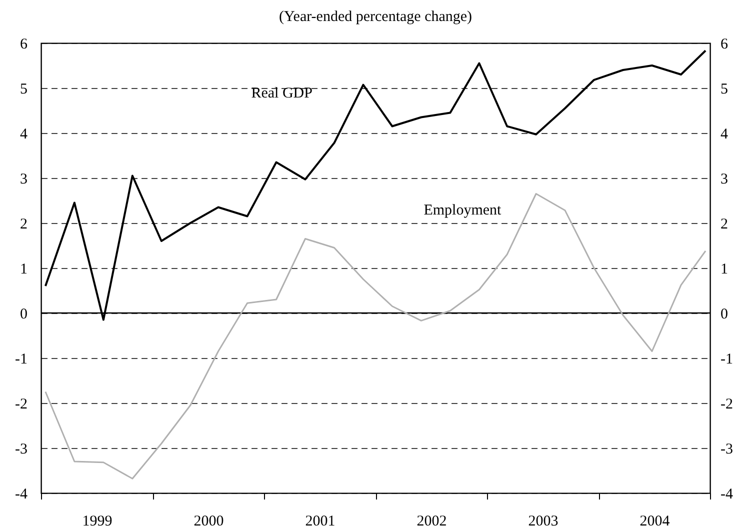  What do you see at coordinates (24, 270) in the screenshot?
I see `y-tick-label: 1` at bounding box center [24, 270].